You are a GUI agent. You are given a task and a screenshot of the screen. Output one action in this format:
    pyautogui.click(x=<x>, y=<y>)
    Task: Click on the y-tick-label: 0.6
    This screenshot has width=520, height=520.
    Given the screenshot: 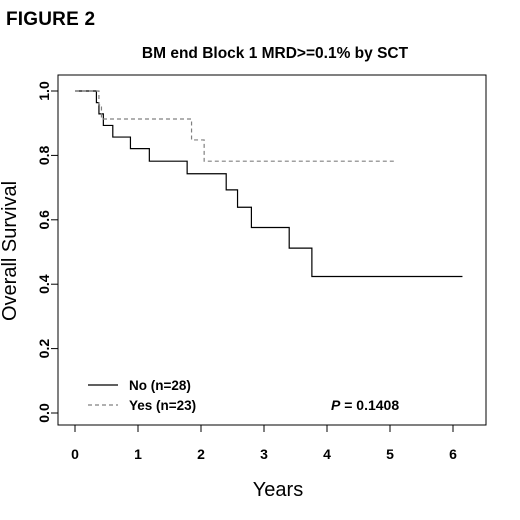 What is the action you would take?
    pyautogui.click(x=44, y=220)
    